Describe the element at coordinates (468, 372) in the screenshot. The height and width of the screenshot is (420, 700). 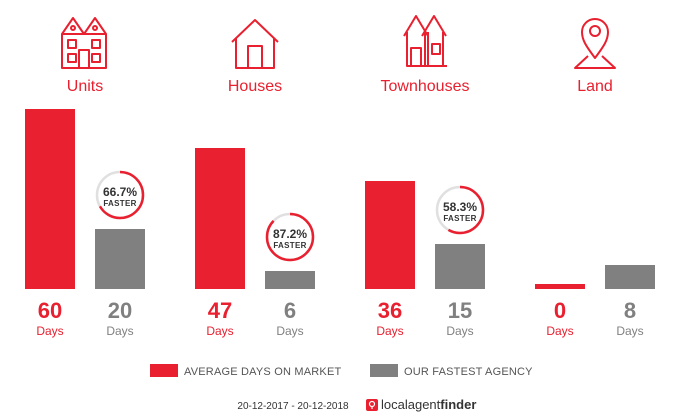
I see `legend-label-fastest: OUR FASTEST AGENCY` at that location.